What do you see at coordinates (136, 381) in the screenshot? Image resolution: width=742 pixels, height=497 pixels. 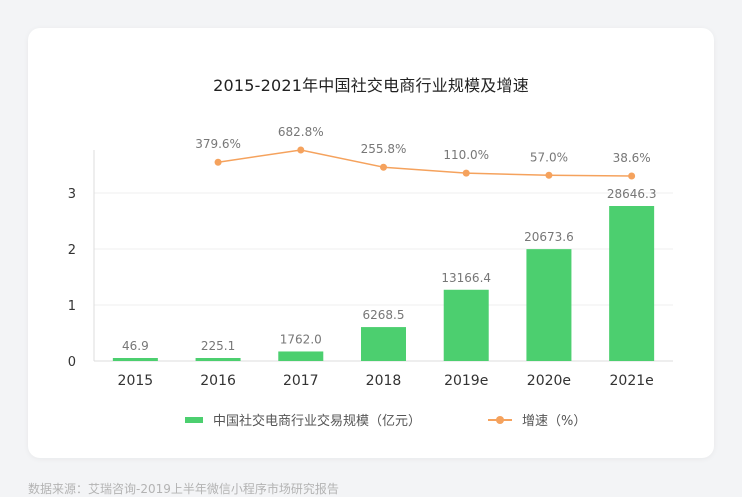 I see `x-tick-label: 2015` at bounding box center [136, 381].